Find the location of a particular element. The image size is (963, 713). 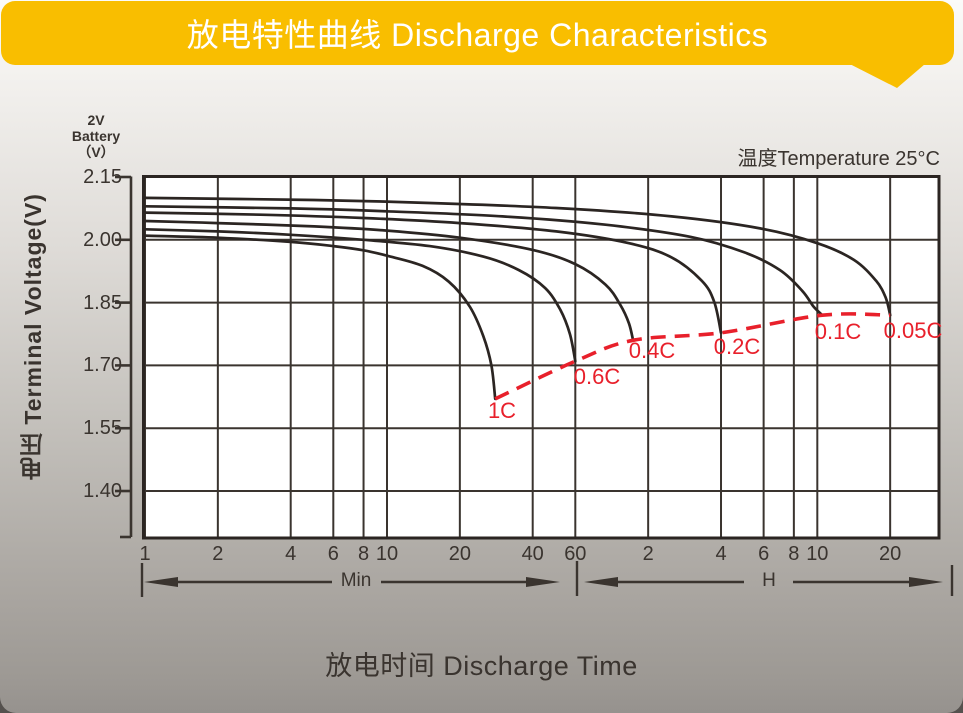

page-title: 放电特性曲线 Discharge Characteristics is located at coordinates (477, 35).